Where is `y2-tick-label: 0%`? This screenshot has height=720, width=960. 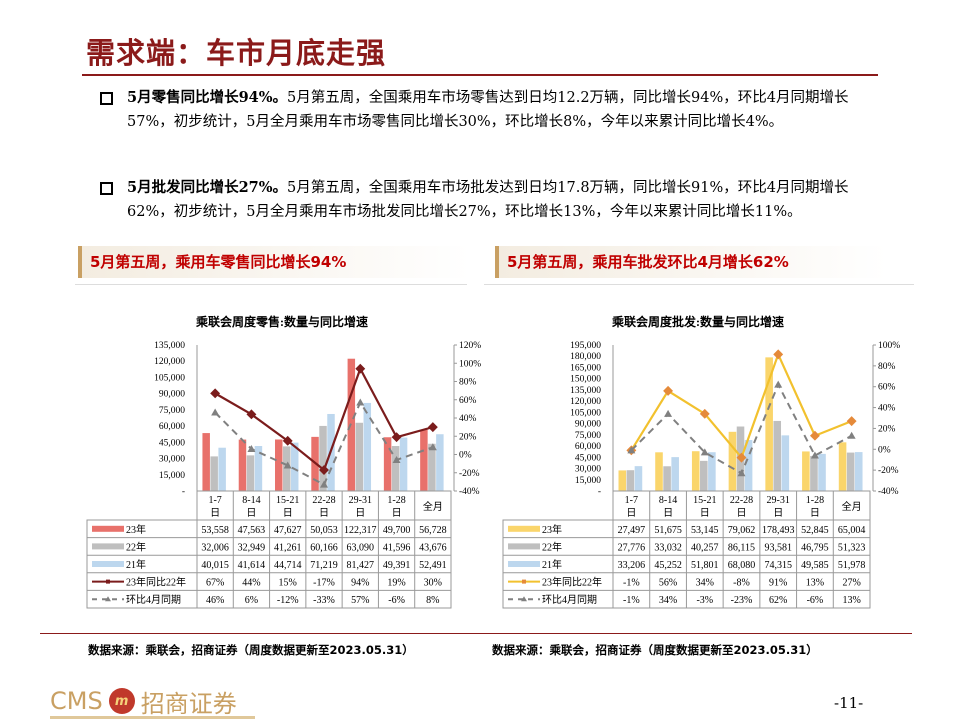
y2-tick-label: 0% is located at coordinates (884, 450).